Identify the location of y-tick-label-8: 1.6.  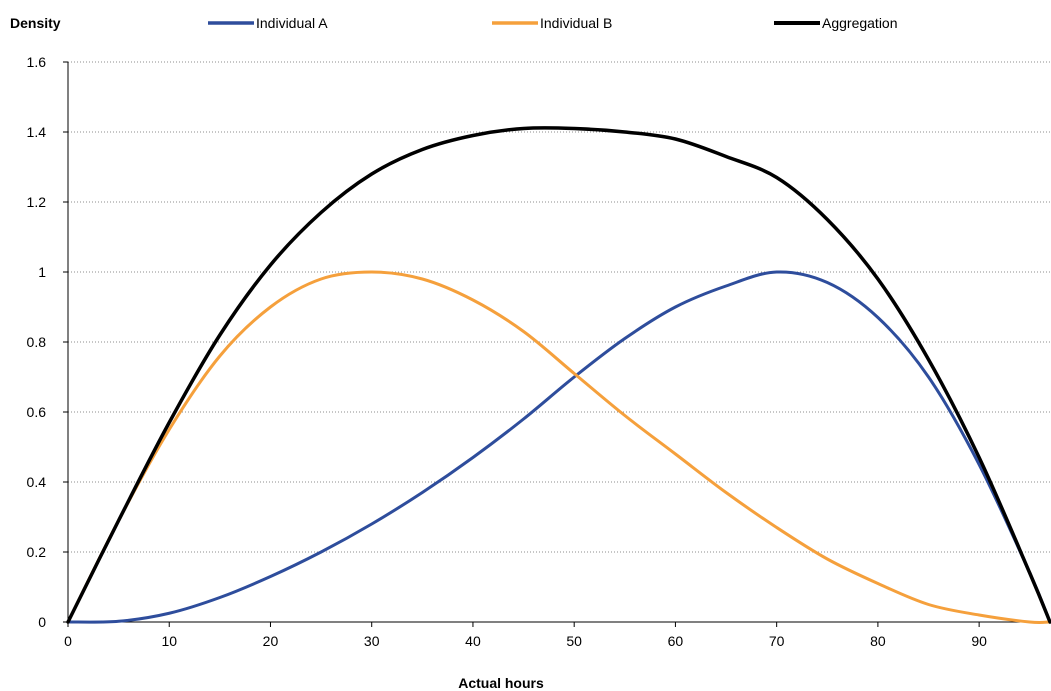
(37, 62).